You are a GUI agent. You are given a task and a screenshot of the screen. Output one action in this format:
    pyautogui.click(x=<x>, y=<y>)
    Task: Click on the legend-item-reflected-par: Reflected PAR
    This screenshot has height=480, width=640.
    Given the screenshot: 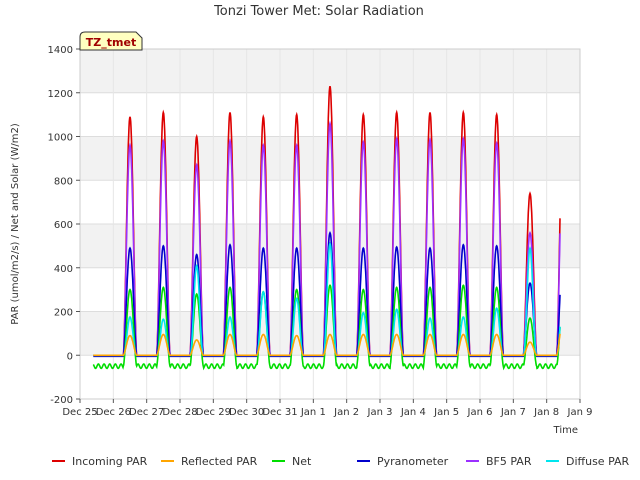 What is the action you would take?
    pyautogui.click(x=209, y=461)
    